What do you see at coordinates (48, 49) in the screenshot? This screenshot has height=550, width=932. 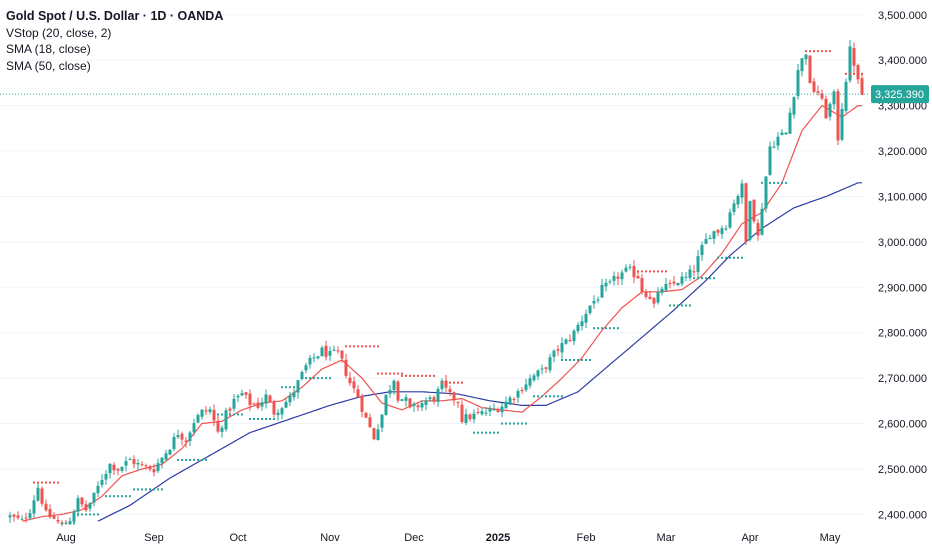 I see `indicator-sma18-label: SMA (18, close)` at bounding box center [48, 49].